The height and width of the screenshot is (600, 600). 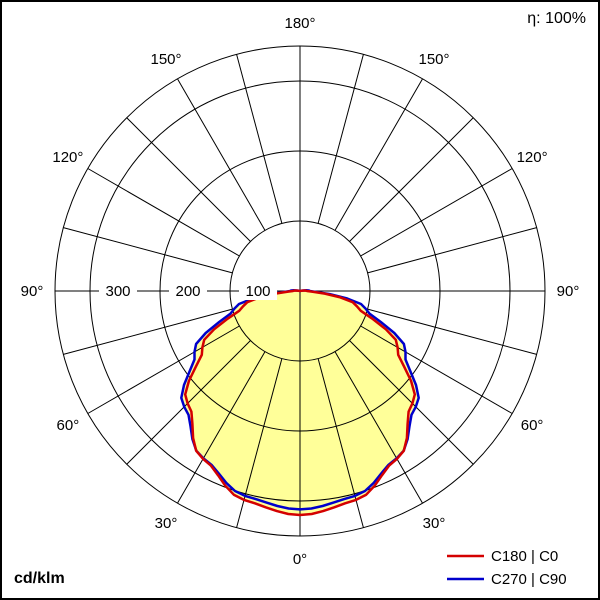 What do you see at coordinates (67, 157) in the screenshot?
I see `angle-label-120-left: 120°` at bounding box center [67, 157].